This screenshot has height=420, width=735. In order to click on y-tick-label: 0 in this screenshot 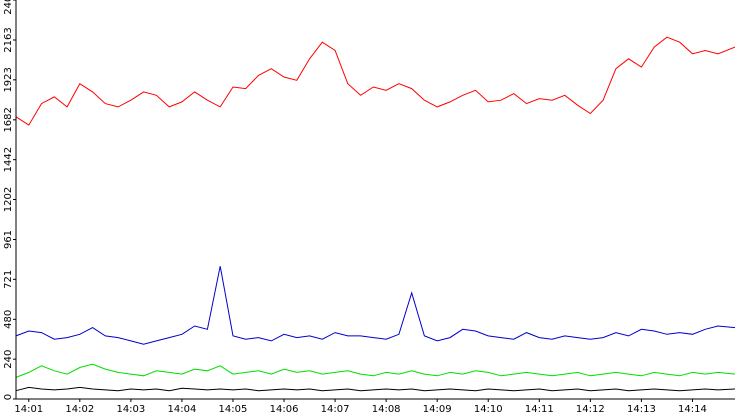, I will do `click(8, 397)`.